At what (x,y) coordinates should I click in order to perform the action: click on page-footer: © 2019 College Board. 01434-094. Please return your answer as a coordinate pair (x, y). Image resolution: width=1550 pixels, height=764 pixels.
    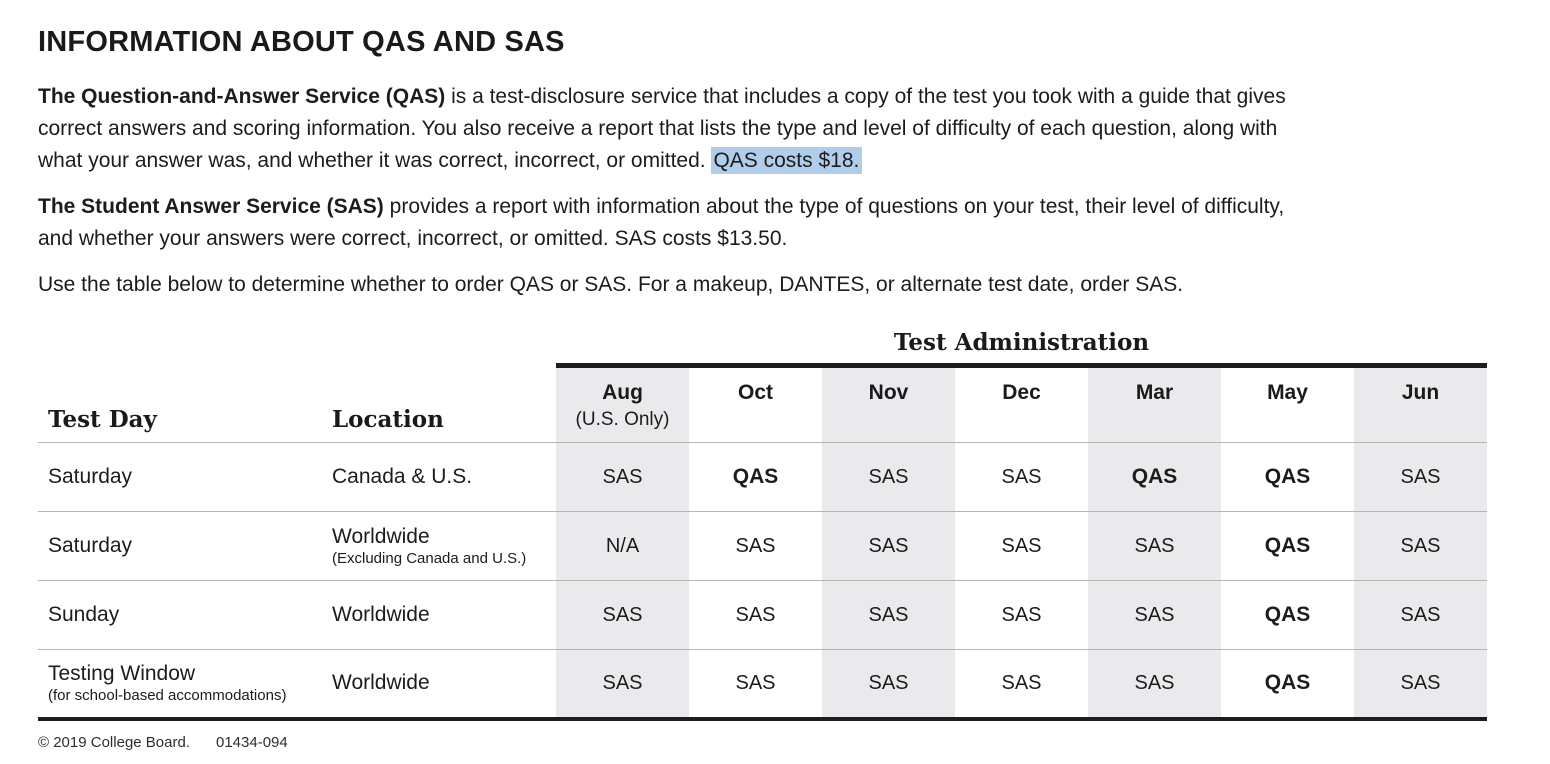
    Looking at the image, I should click on (775, 742).